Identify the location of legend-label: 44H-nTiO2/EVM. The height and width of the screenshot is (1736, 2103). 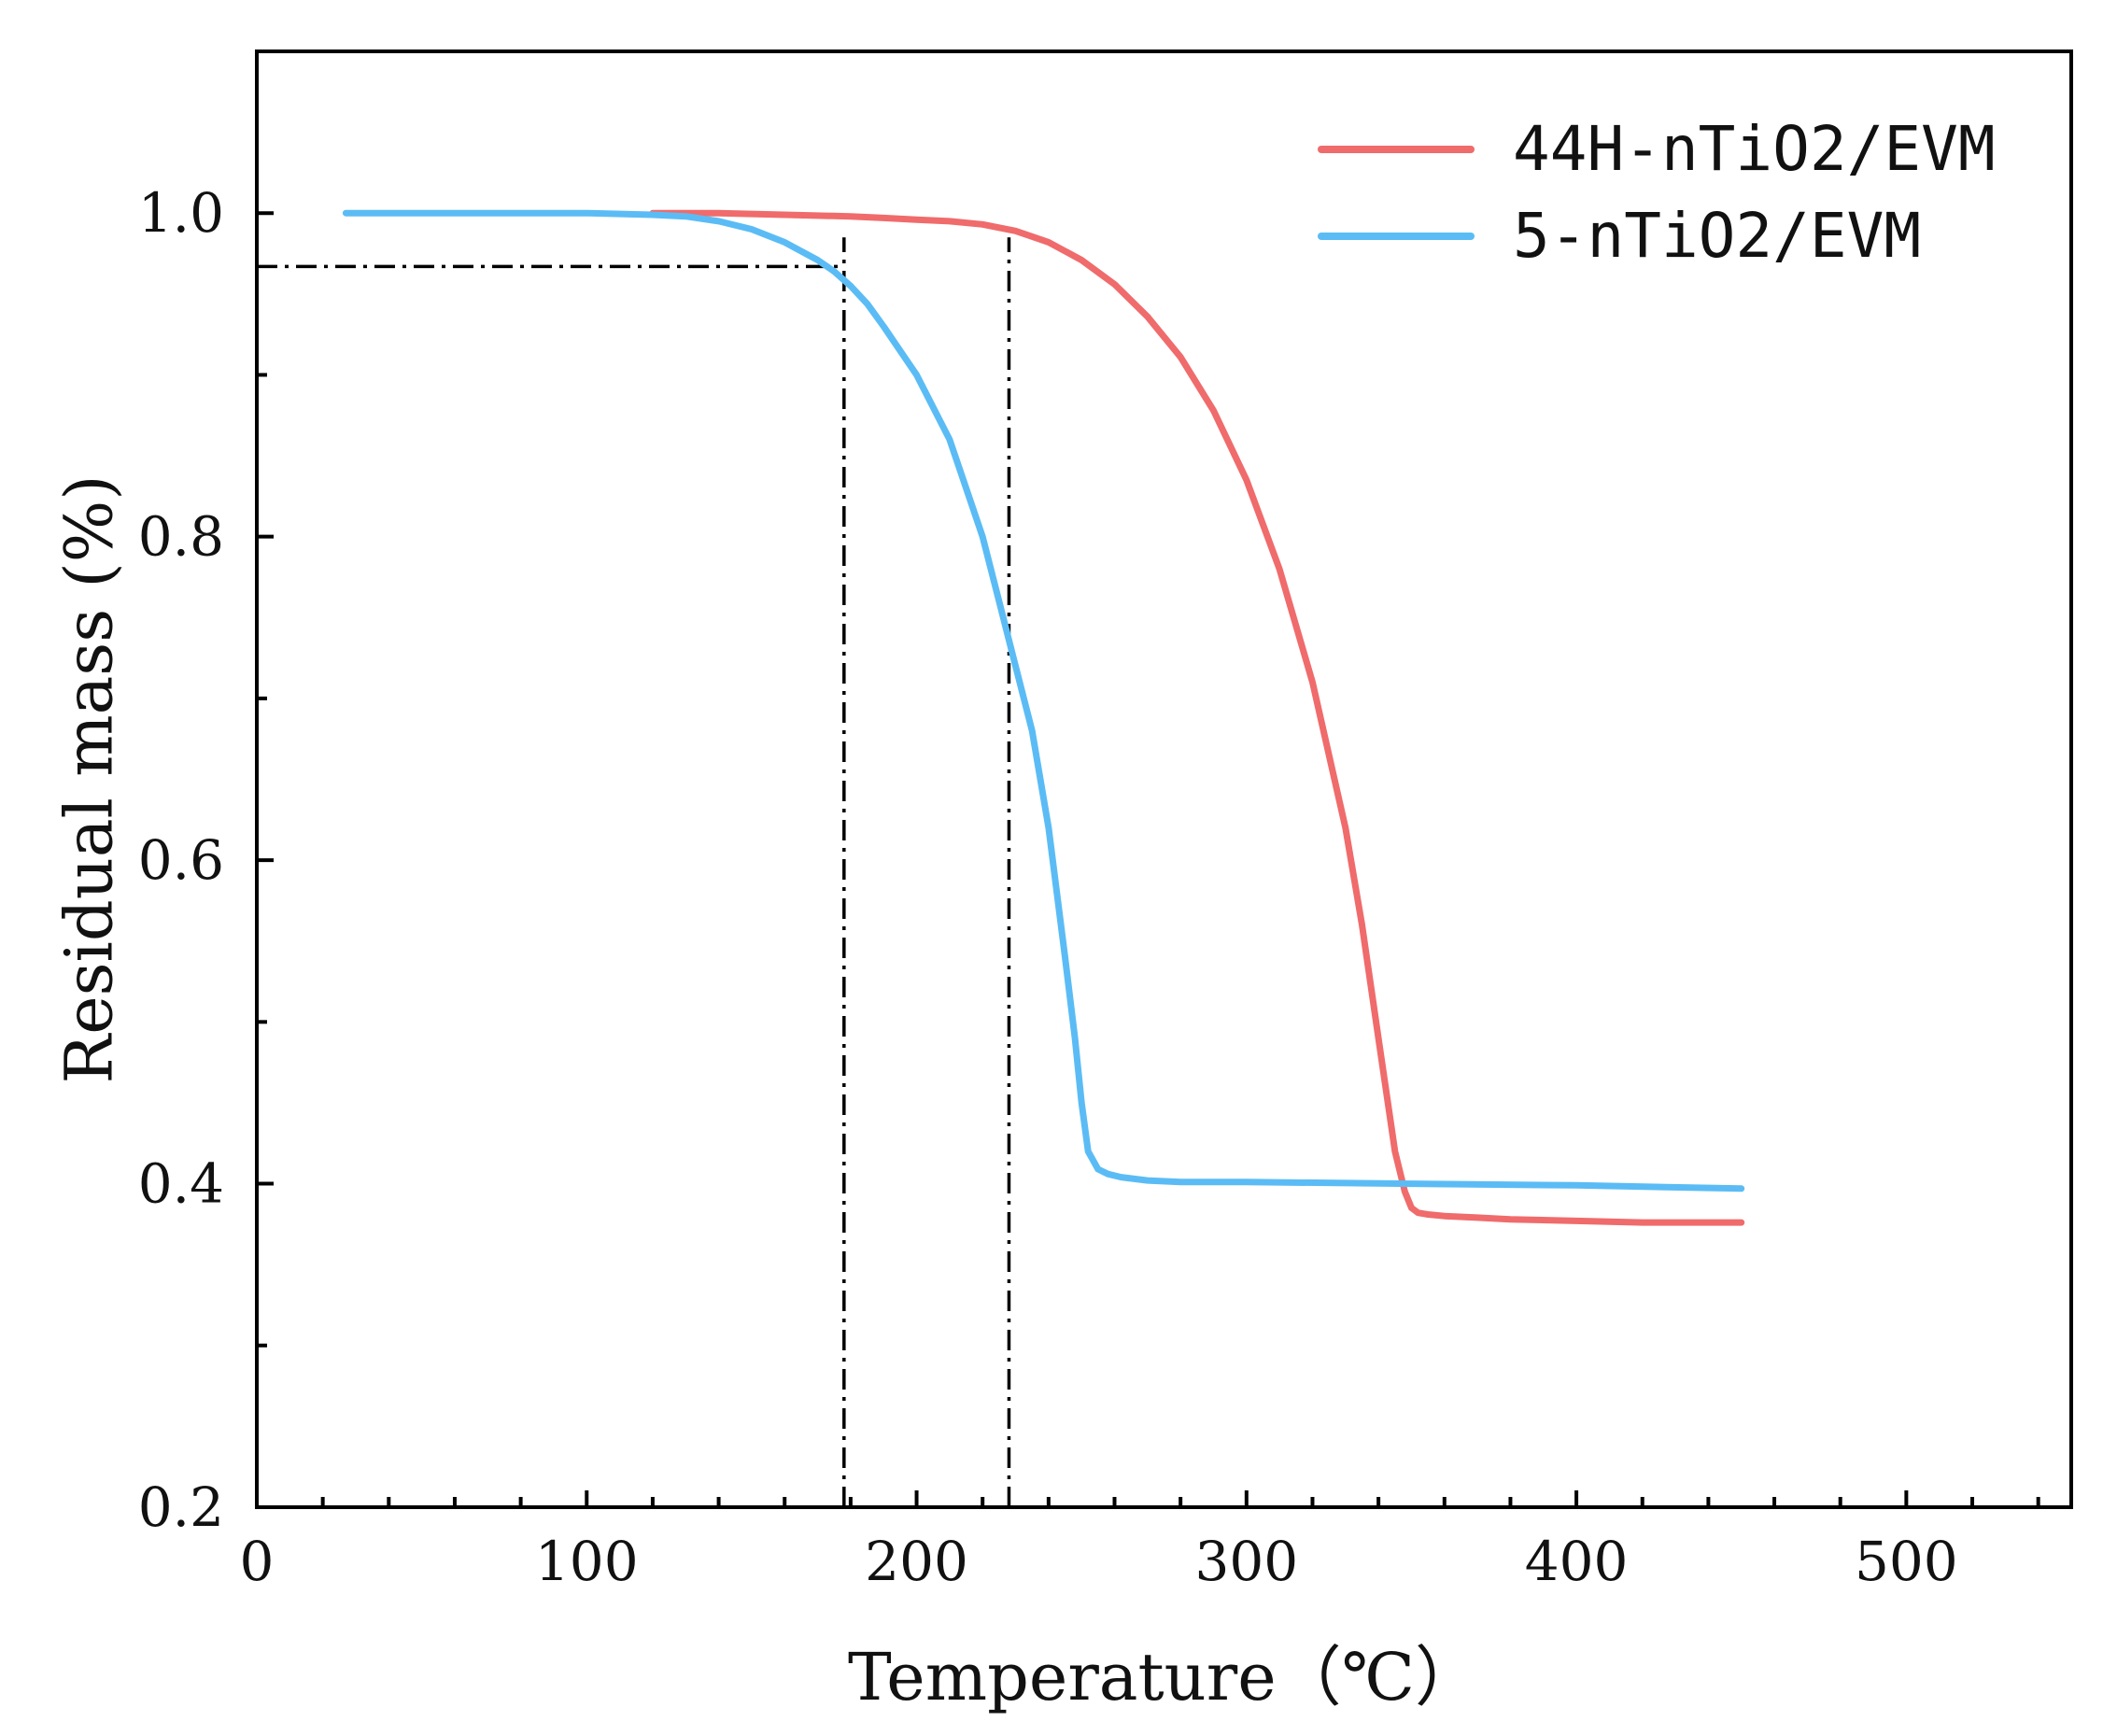
(1754, 149).